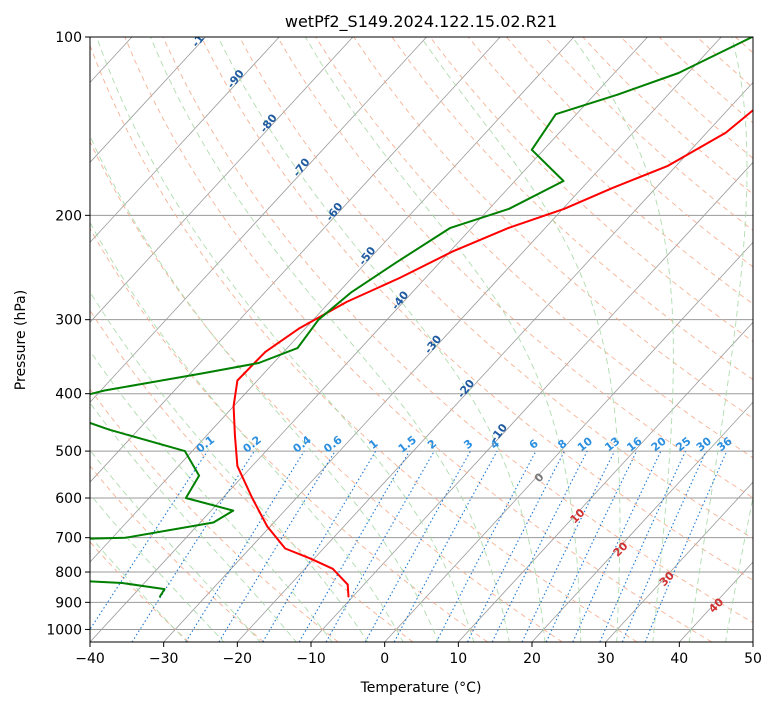 The image size is (775, 708). I want to click on x-tick-label: 30, so click(606, 659).